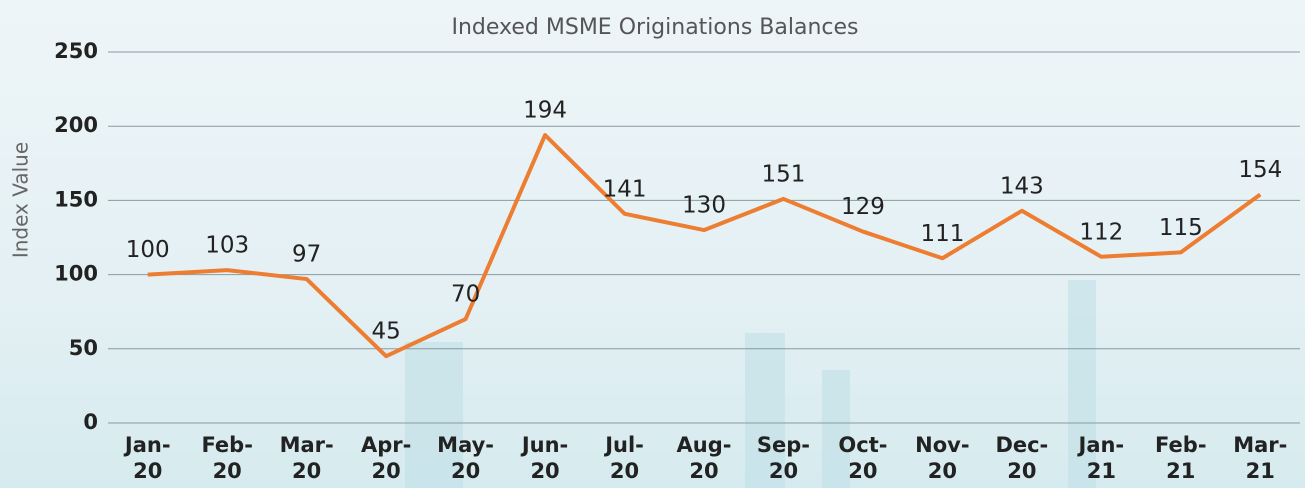  Describe the element at coordinates (655, 27) in the screenshot. I see `chart-title: Indexed MSME Originations Balances` at that location.